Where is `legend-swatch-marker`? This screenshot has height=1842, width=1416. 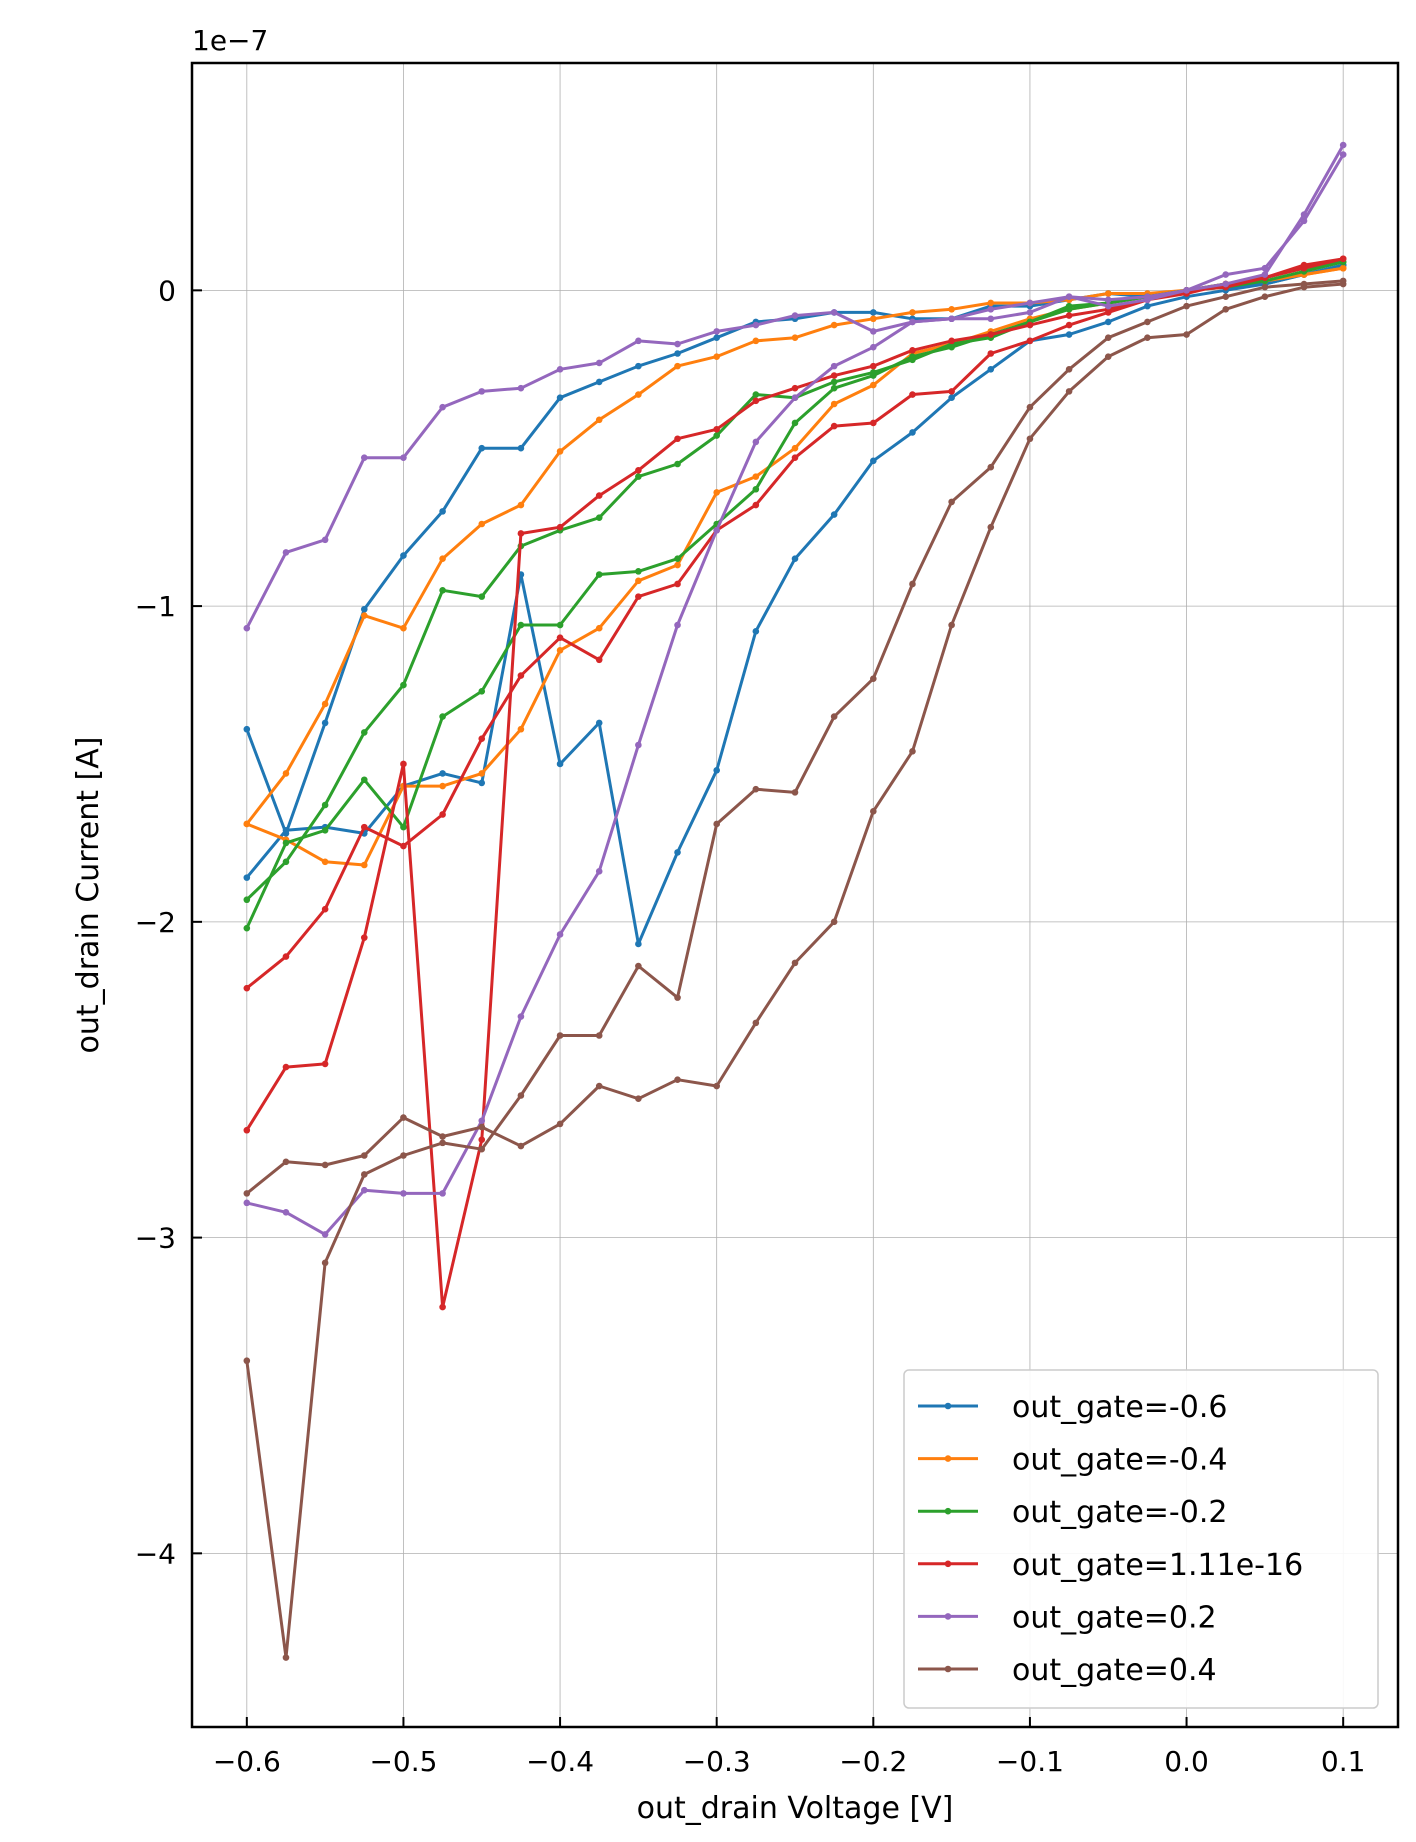
legend-swatch-marker is located at coordinates (948, 1564).